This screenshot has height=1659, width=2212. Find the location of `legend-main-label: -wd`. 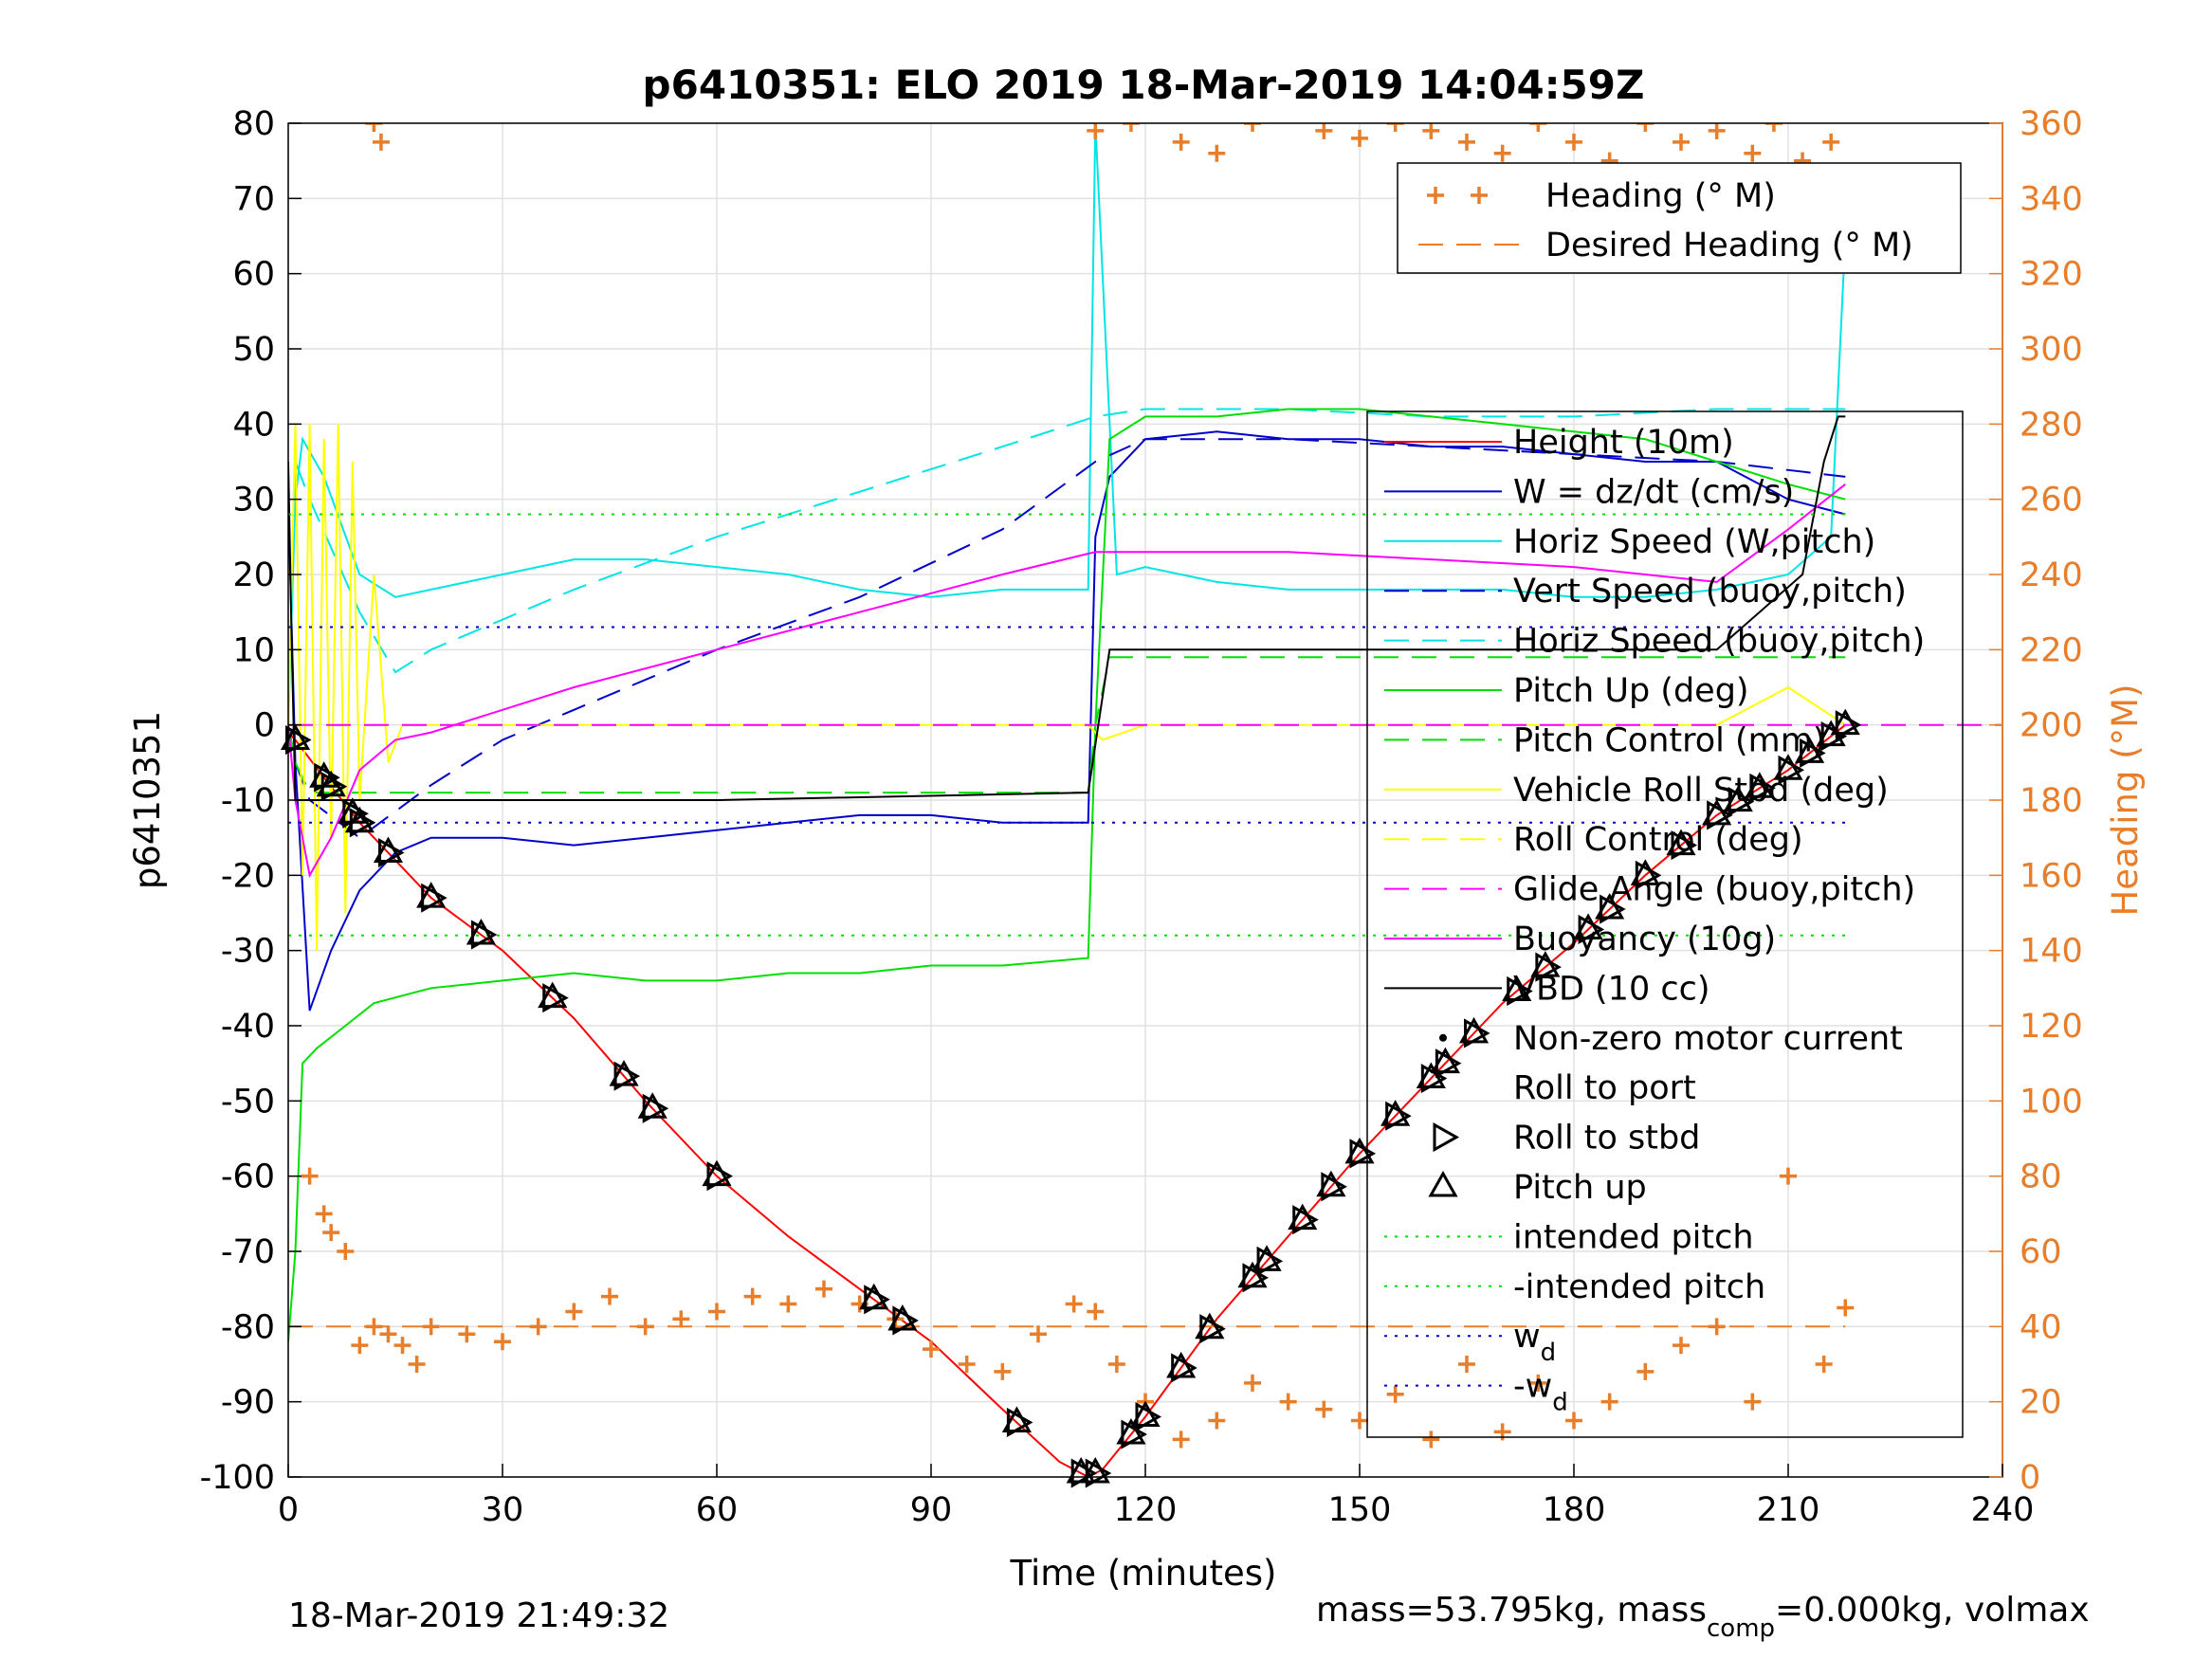

legend-main-label: -wd is located at coordinates (1540, 1392).